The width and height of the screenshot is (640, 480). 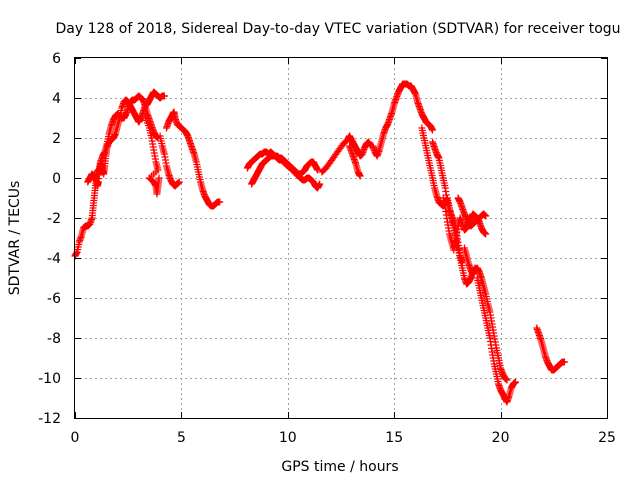 What do you see at coordinates (54, 259) in the screenshot?
I see `y-tick-label: -4` at bounding box center [54, 259].